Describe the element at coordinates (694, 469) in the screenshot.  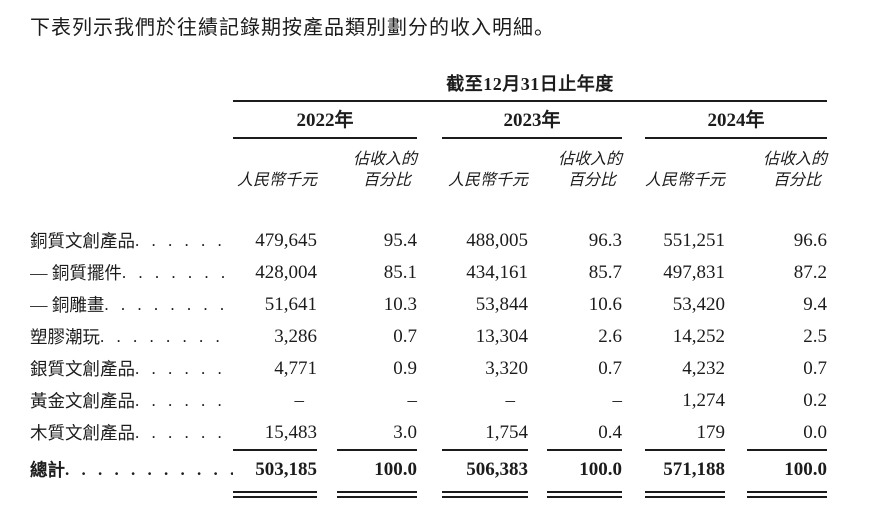
I see `total-amount-2024: 571,188` at that location.